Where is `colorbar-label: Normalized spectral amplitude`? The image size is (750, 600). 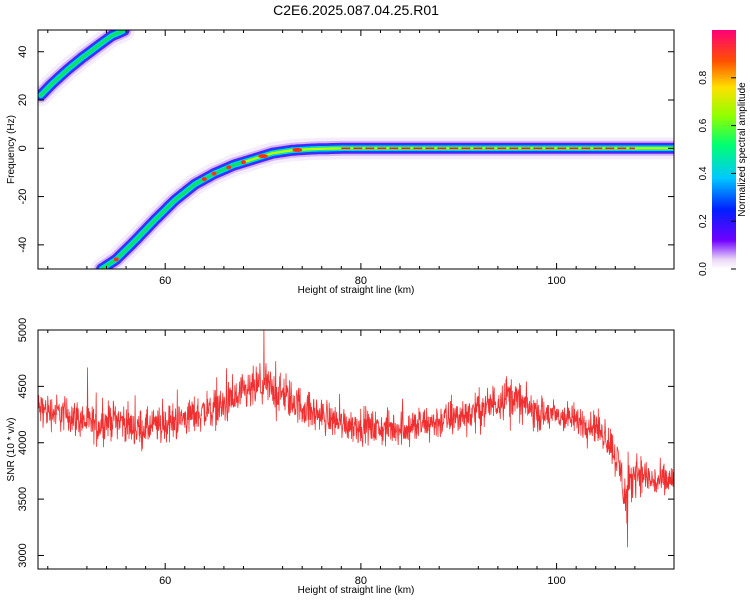
colorbar-label: Normalized spectral amplitude is located at coordinates (742, 149).